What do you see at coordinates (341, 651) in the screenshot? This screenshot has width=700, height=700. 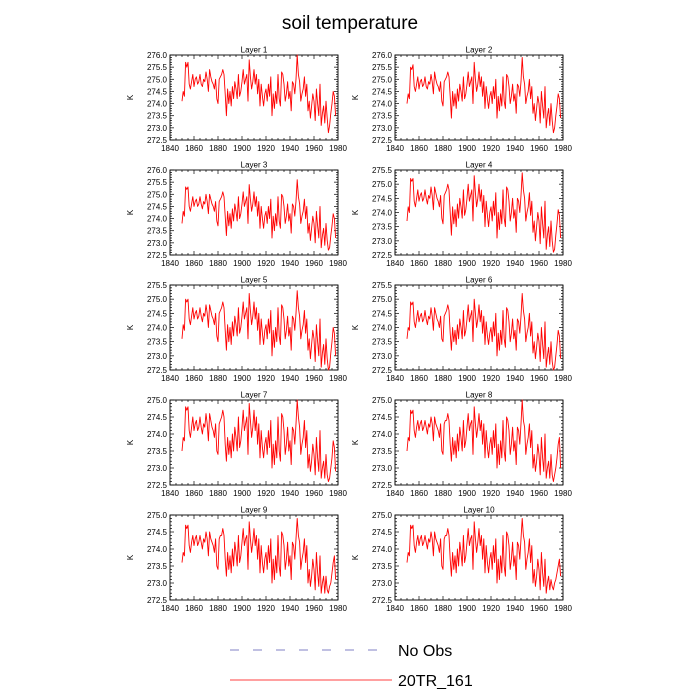 I see `legend-entry-1: No Obs` at bounding box center [341, 651].